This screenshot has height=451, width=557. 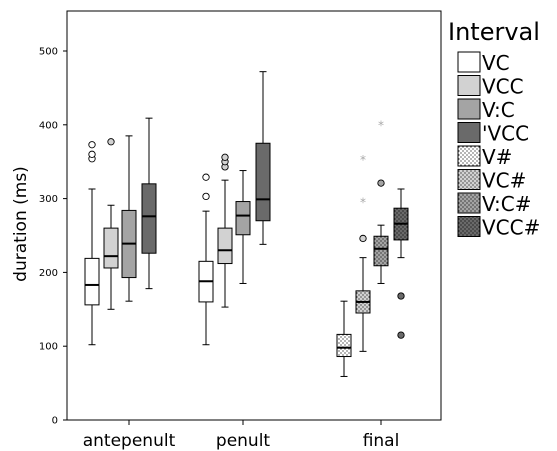 I want to click on legend-label: 'VCC, so click(x=505, y=134).